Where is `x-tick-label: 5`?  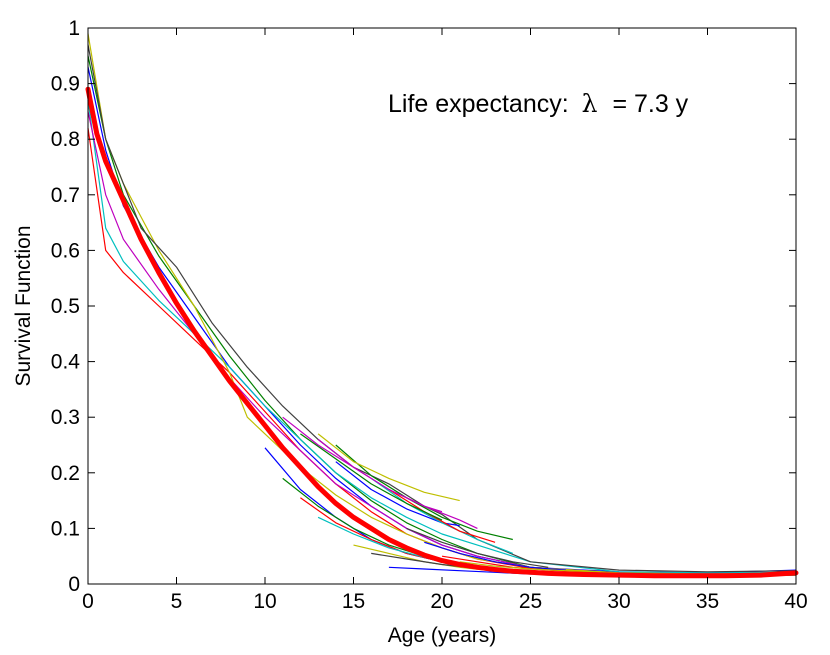
x-tick-label: 5 is located at coordinates (177, 601).